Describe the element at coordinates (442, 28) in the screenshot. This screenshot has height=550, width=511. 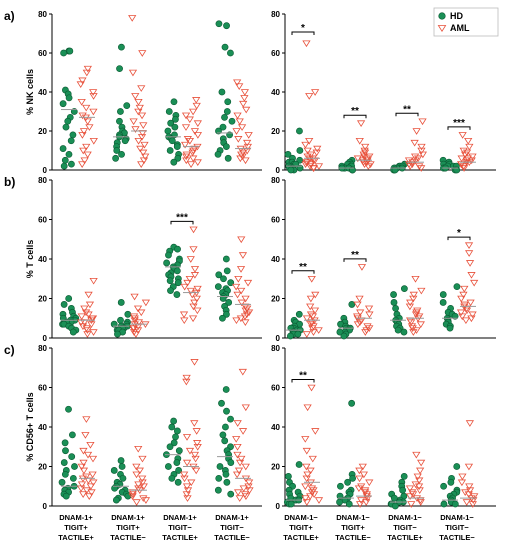
I see `legend-marker-aml` at that location.